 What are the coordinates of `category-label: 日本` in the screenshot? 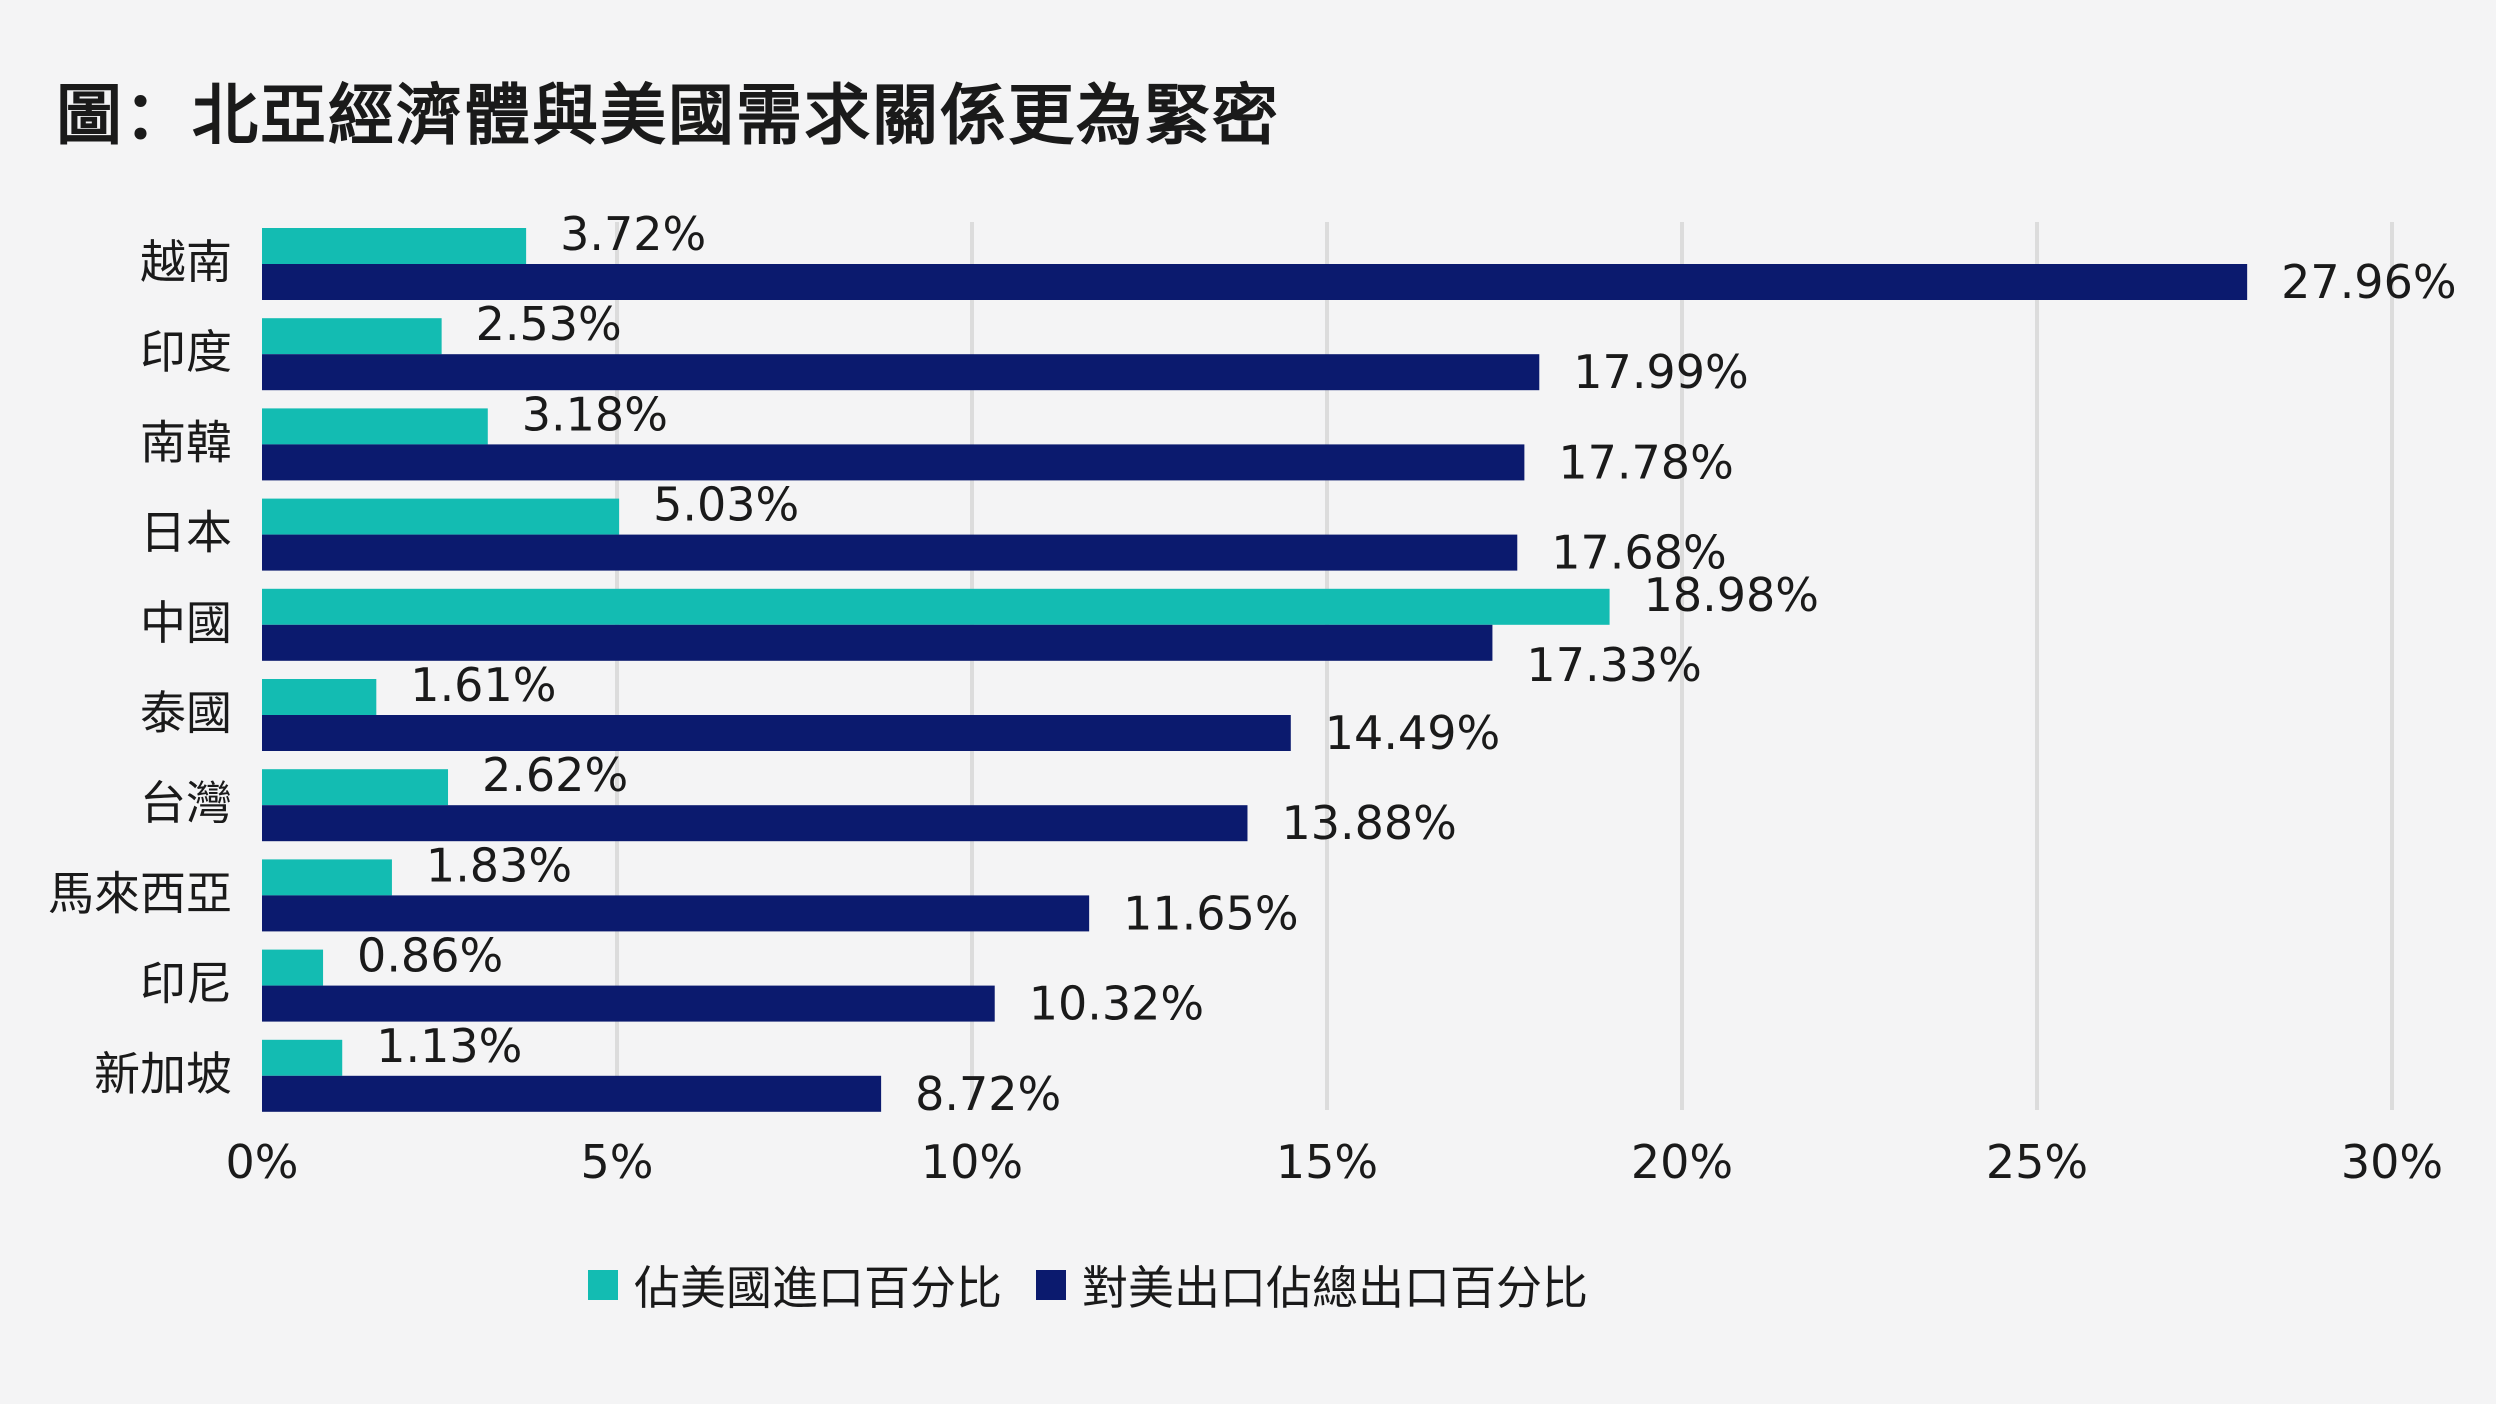 It's located at (186, 533).